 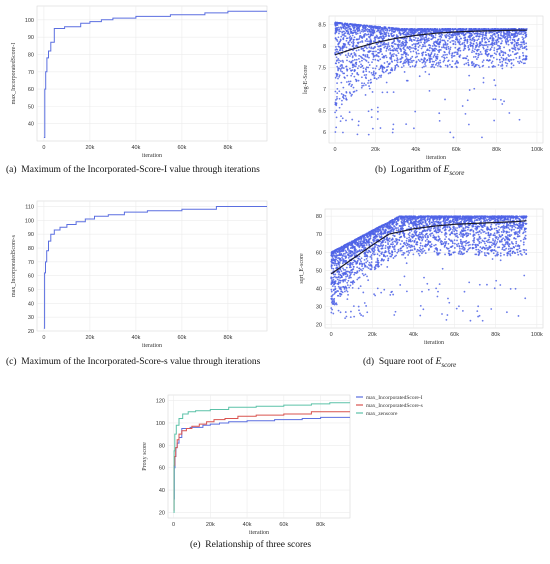 I want to click on y-tick-label: 7, so click(x=324, y=90).